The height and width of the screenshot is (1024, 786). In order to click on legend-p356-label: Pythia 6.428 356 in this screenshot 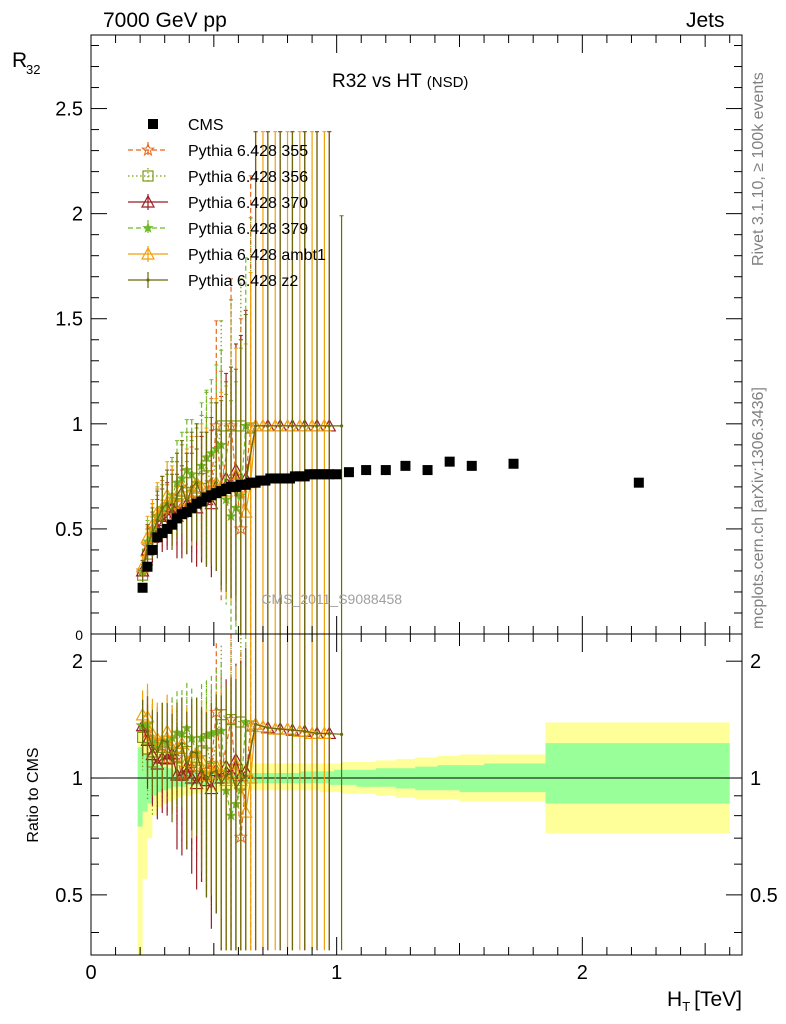, I will do `click(248, 177)`.